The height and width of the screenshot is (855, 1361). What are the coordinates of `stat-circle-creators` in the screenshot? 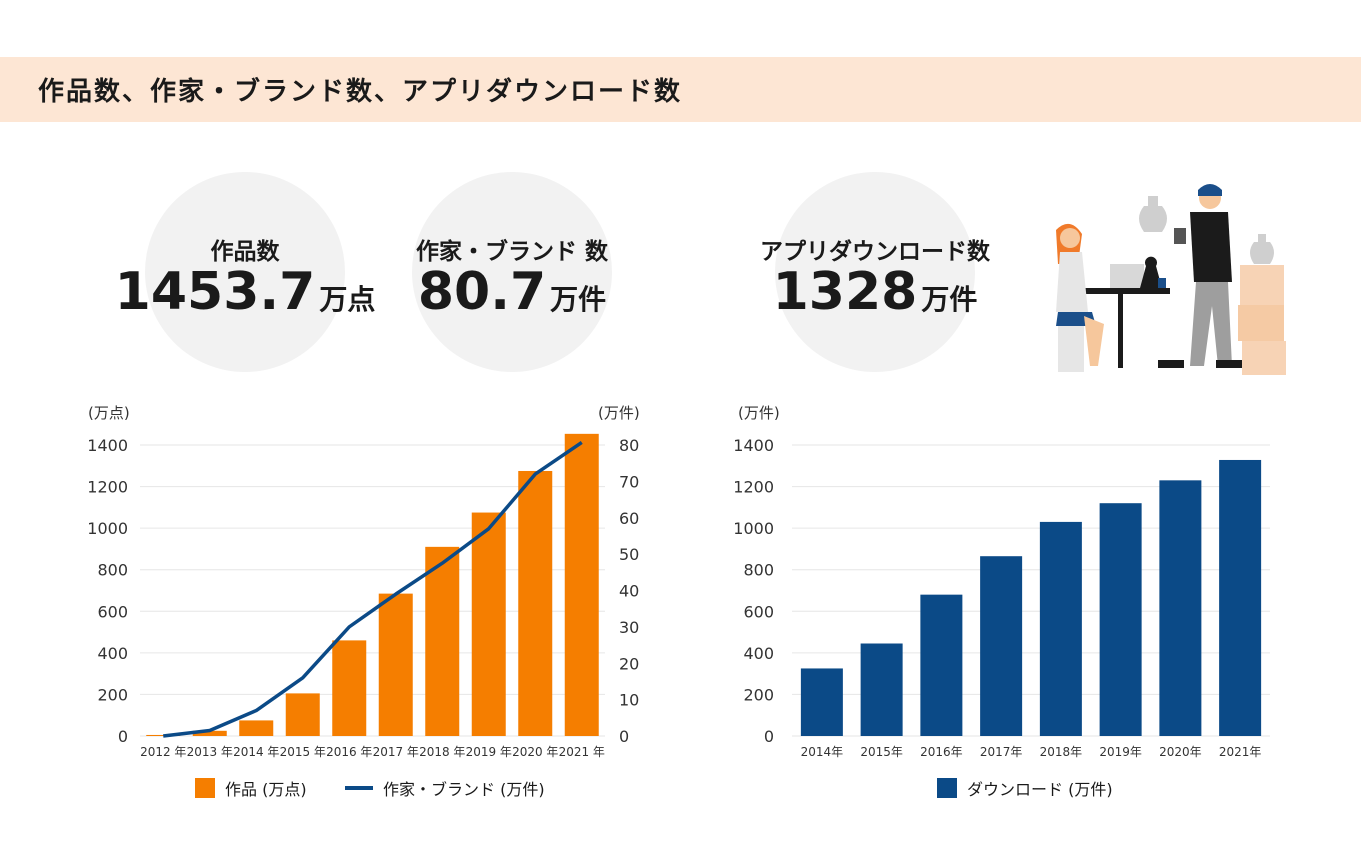 It's located at (512, 272).